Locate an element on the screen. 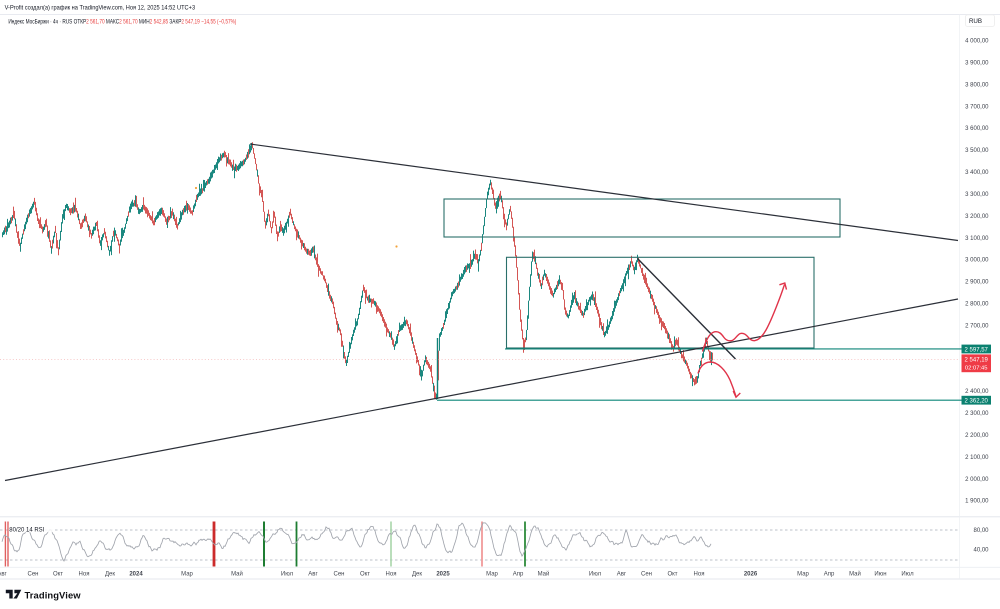 The height and width of the screenshot is (609, 1000). svg-text: 80/20 14 RSI is located at coordinates (26, 530).